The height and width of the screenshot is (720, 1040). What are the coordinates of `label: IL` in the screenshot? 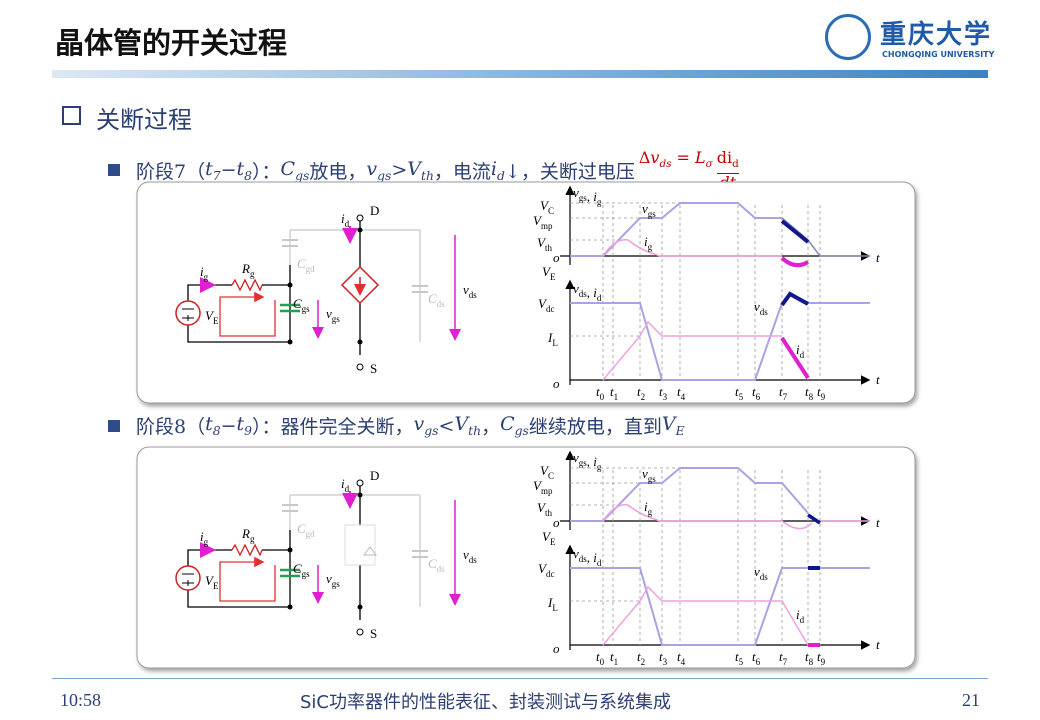 It's located at (552, 604).